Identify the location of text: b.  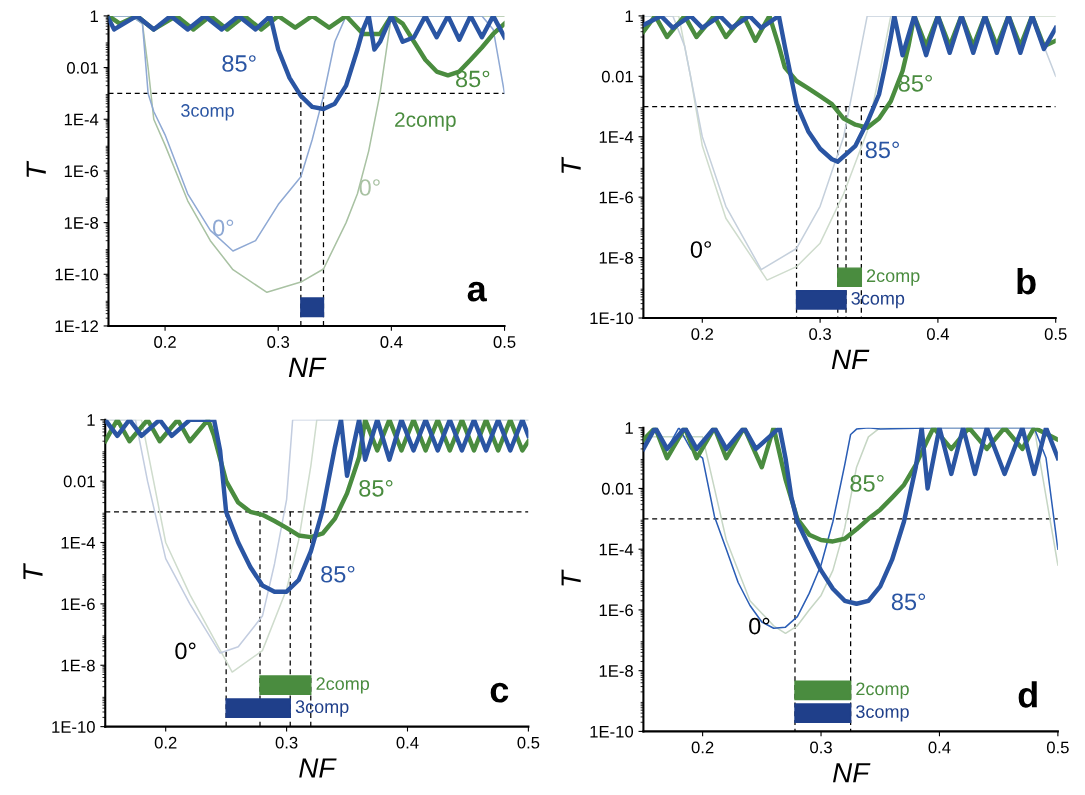
(1026, 281).